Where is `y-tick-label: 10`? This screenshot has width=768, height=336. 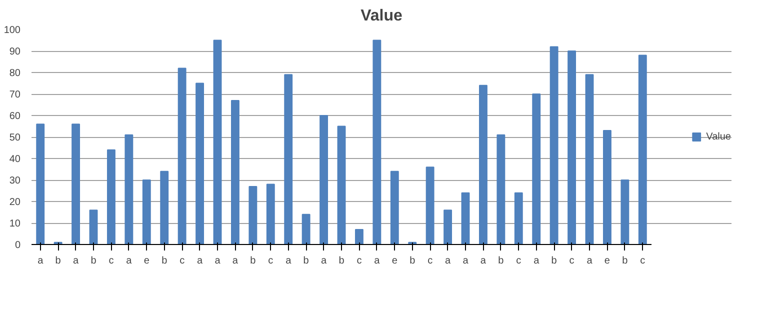
y-tick-label: 10 is located at coordinates (15, 224).